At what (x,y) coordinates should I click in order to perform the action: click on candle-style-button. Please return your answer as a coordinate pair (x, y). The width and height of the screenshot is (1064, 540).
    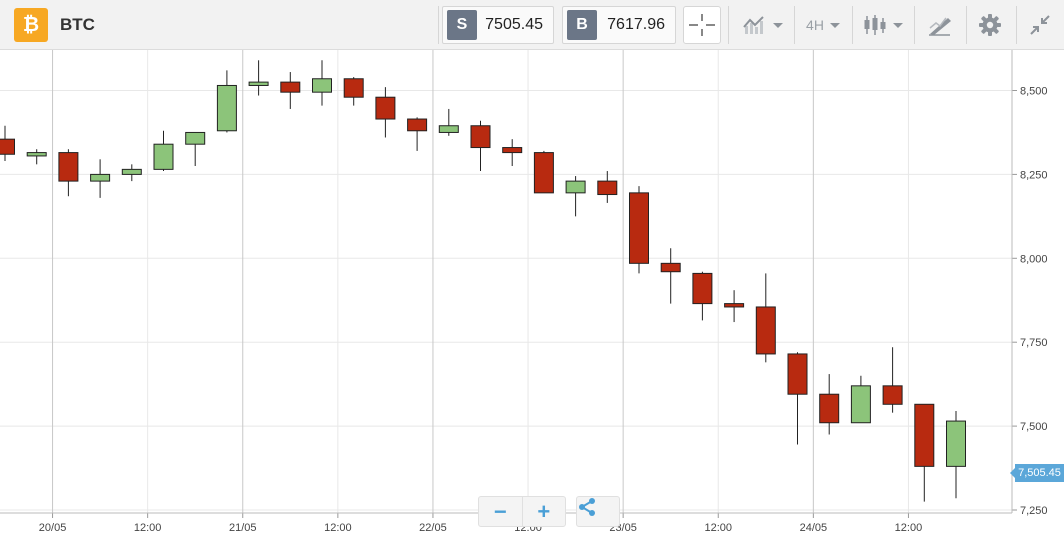
    Looking at the image, I should click on (883, 25).